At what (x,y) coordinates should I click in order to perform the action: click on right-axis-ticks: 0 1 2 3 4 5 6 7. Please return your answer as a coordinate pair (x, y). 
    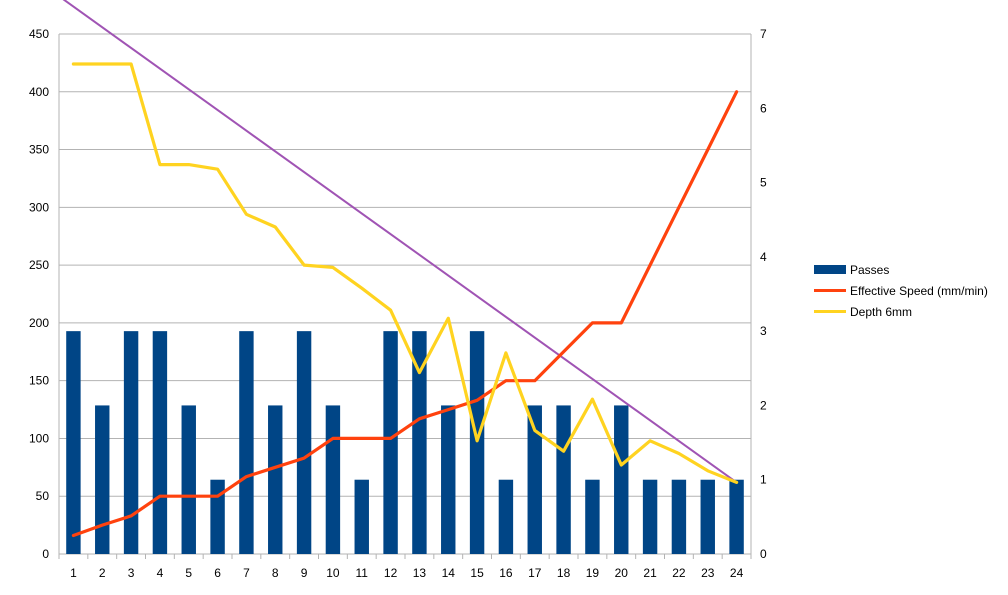
    Looking at the image, I should click on (763, 294).